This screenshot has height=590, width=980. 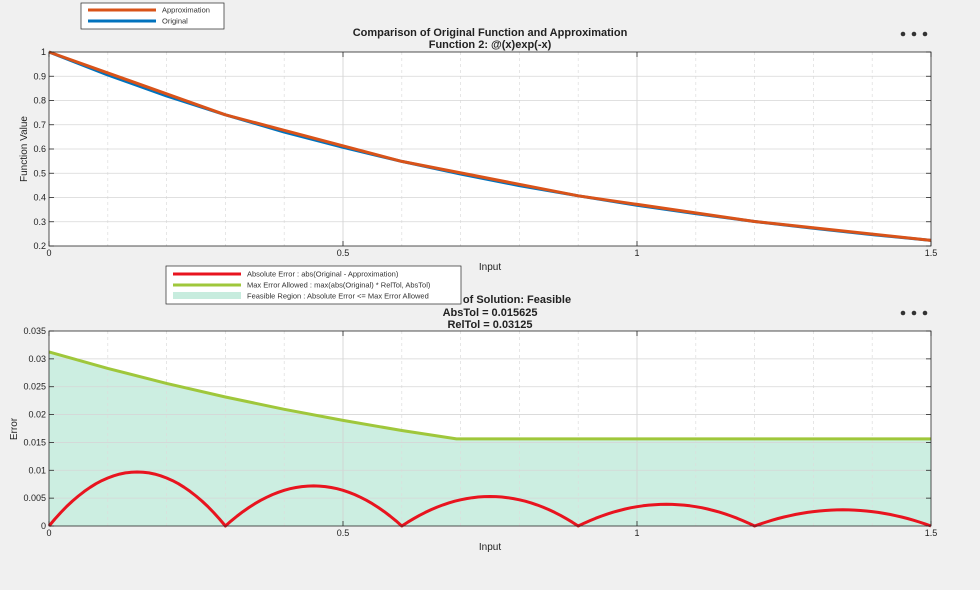 What do you see at coordinates (39, 246) in the screenshot?
I see `y-tick-label: 0.2` at bounding box center [39, 246].